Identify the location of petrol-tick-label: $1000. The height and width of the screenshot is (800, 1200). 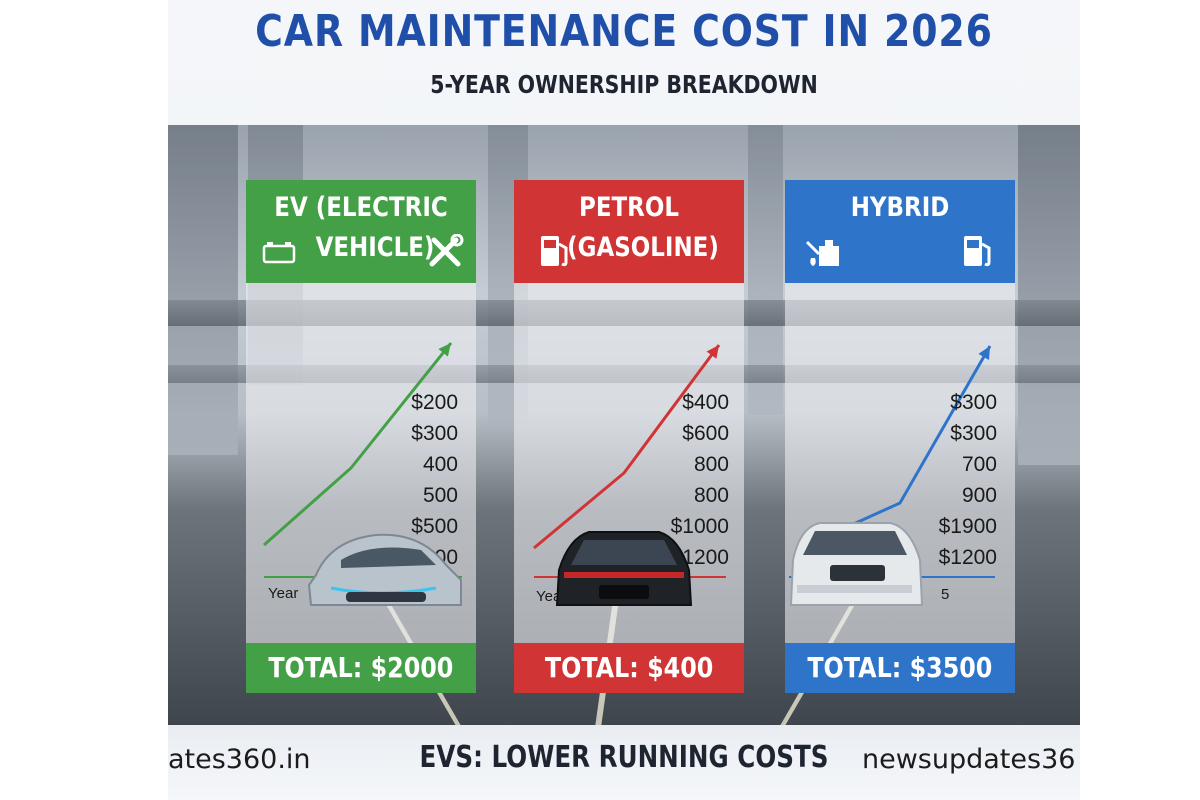
(700, 526).